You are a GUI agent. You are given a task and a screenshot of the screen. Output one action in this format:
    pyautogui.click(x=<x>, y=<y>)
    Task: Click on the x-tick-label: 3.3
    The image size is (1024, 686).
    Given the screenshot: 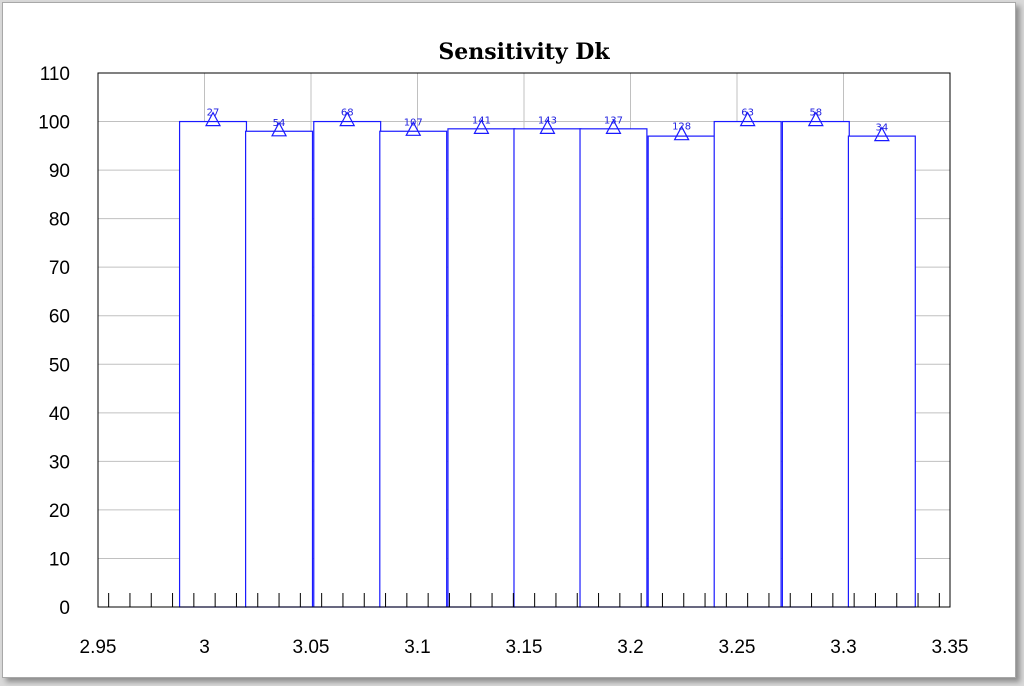 What is the action you would take?
    pyautogui.click(x=843, y=647)
    